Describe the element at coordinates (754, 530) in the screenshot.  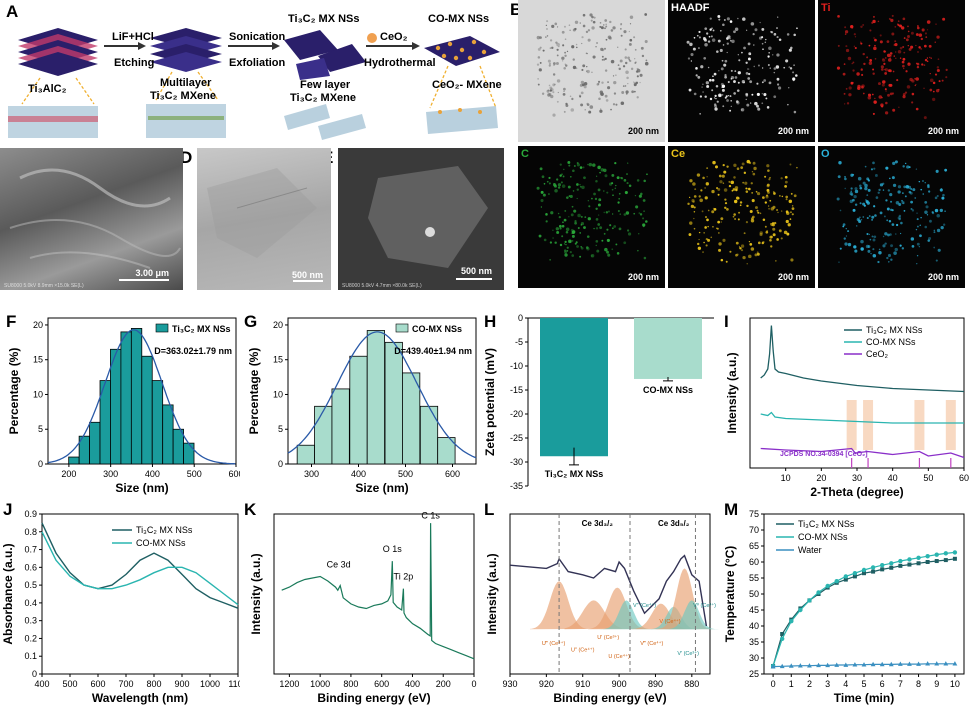
I see `y-tick-label: 70` at that location.